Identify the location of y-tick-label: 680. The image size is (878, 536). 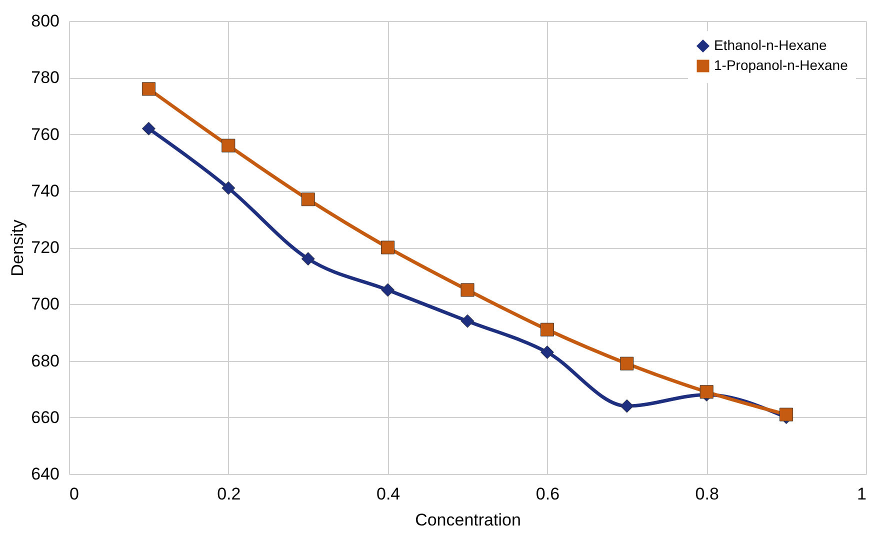
(45, 360).